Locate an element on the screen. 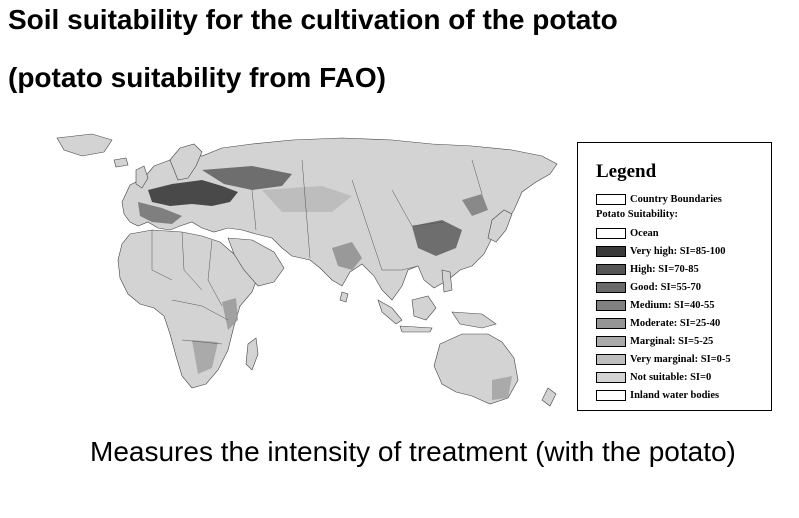 This screenshot has height=518, width=799. suitability-southern-africa-marginal is located at coordinates (205, 357).